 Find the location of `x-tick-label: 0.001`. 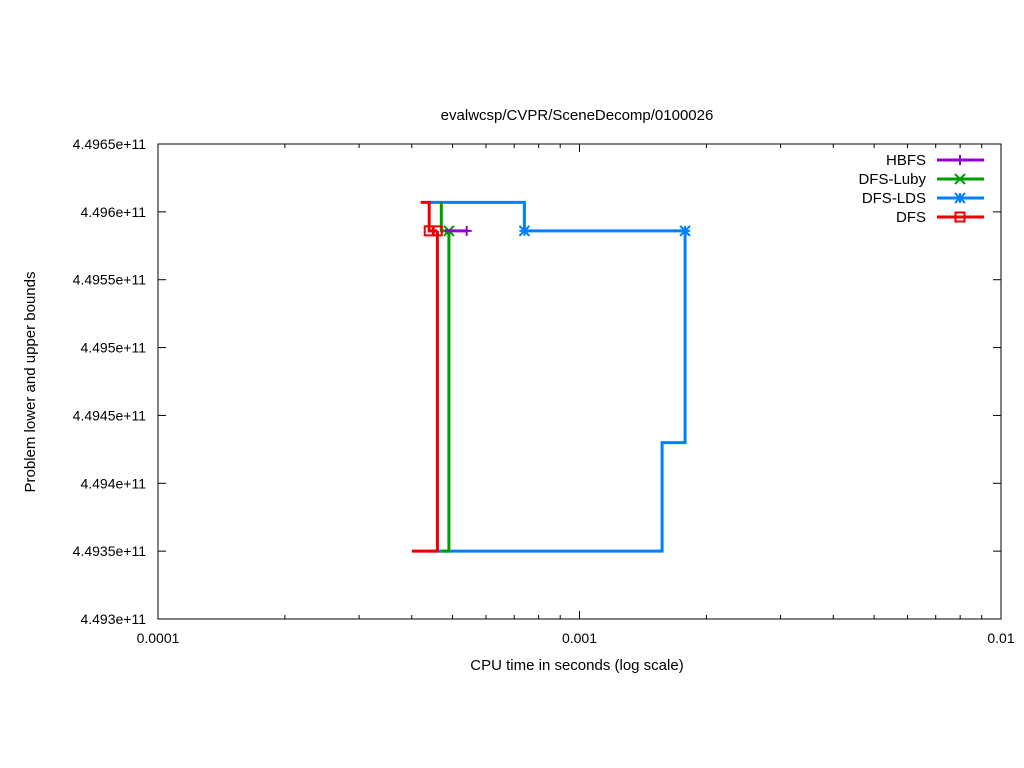

x-tick-label: 0.001 is located at coordinates (579, 638).